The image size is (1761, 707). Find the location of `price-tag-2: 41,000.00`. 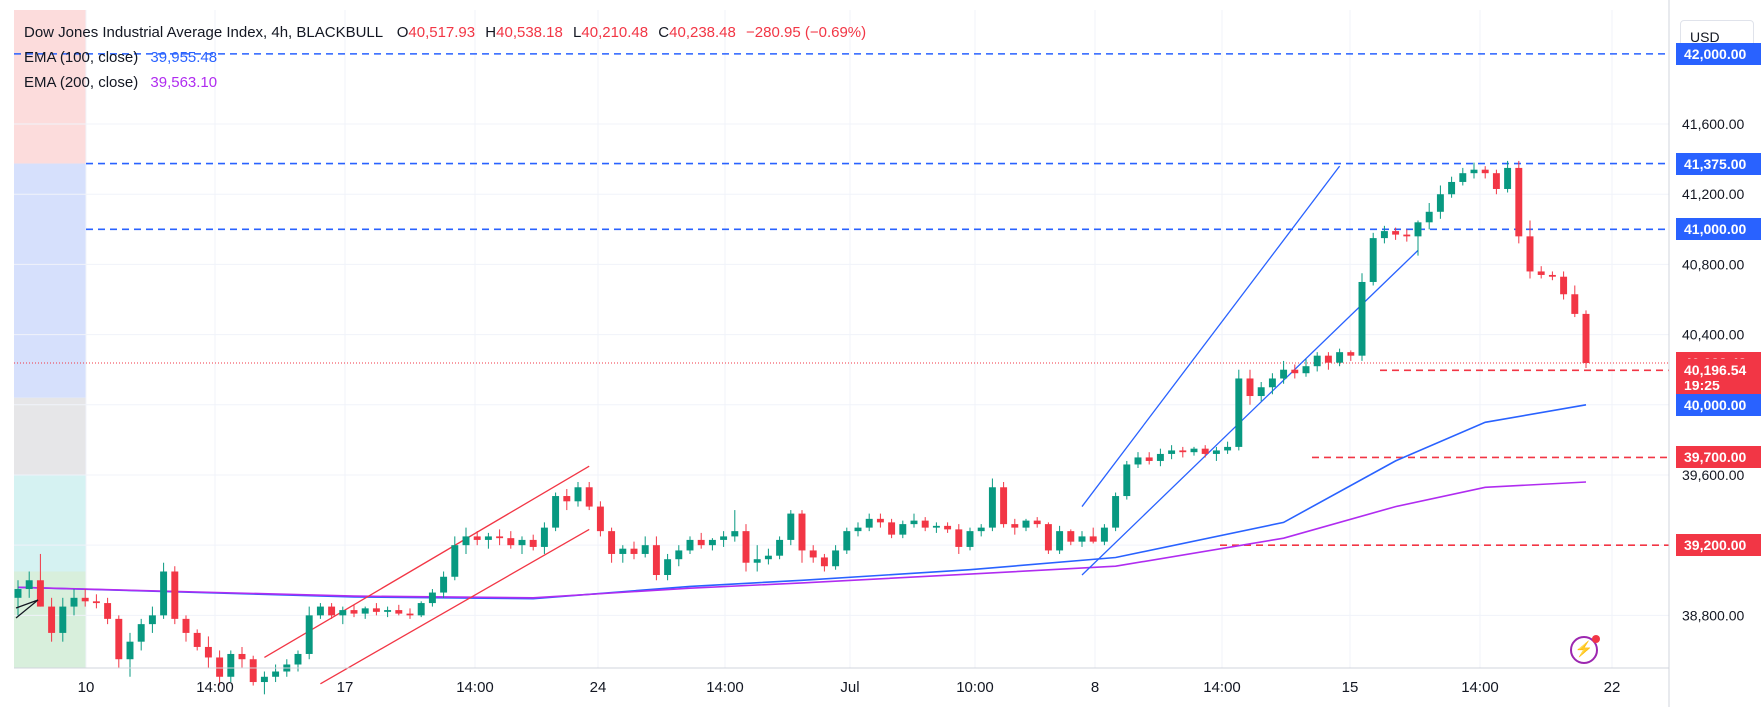

price-tag-2: 41,000.00 is located at coordinates (1718, 229).